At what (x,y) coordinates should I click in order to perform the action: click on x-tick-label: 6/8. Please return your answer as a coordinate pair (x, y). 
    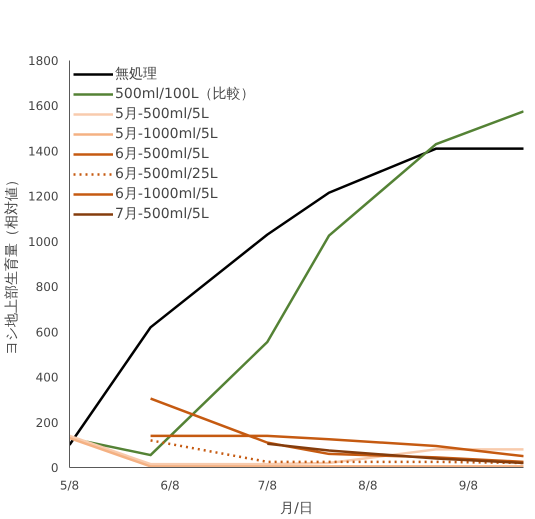
    Looking at the image, I should click on (170, 485).